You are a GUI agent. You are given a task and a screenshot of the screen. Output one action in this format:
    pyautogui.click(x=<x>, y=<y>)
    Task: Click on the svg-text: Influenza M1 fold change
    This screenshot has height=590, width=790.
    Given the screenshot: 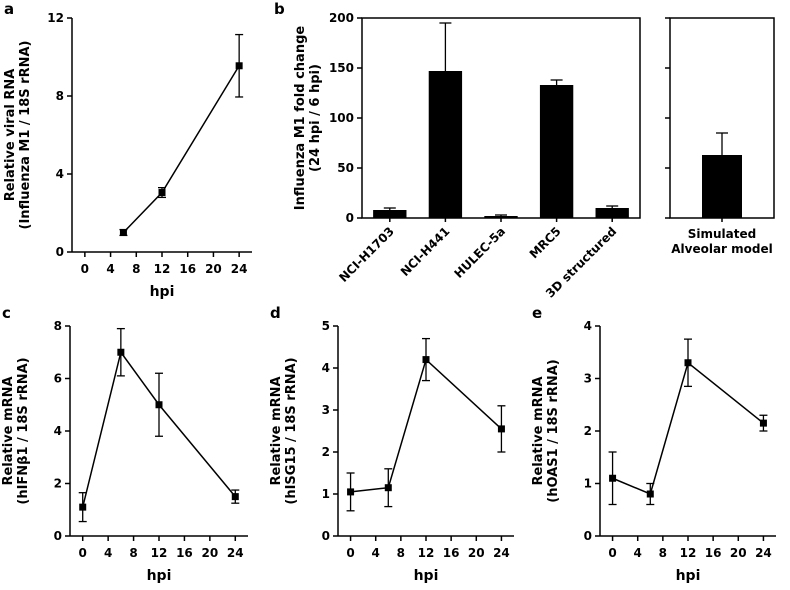 What is the action you would take?
    pyautogui.click(x=300, y=118)
    